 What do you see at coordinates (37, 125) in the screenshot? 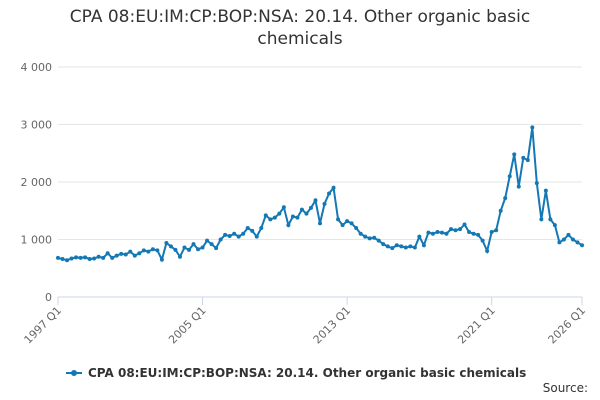
I see `y-tick-label: 3 000` at bounding box center [37, 125].